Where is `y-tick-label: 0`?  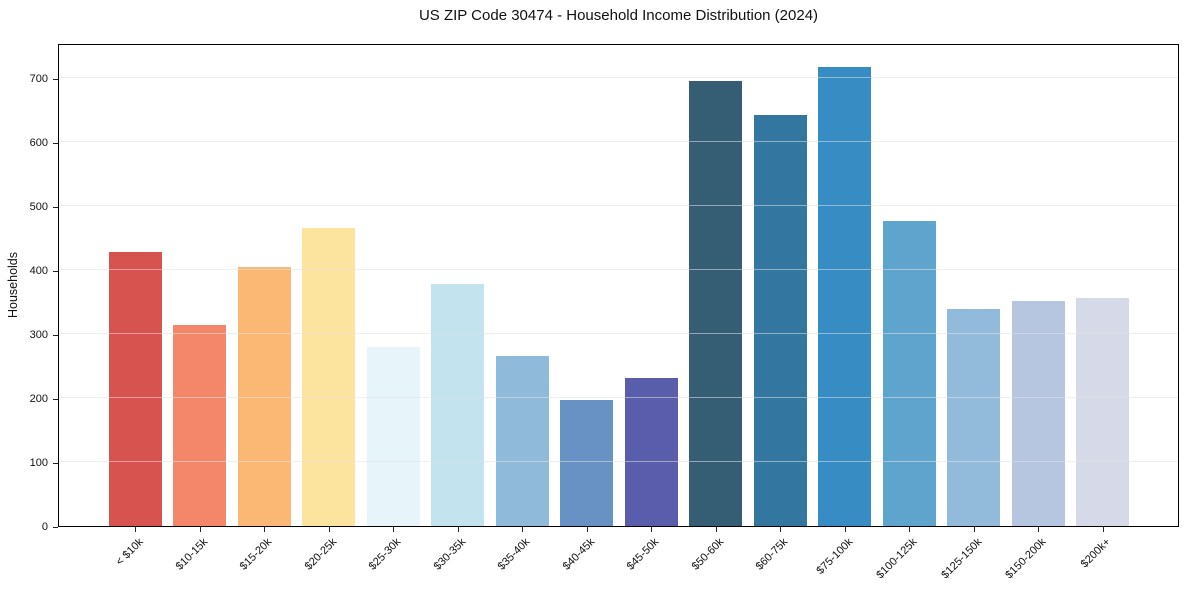 y-tick-label: 0 is located at coordinates (44, 527).